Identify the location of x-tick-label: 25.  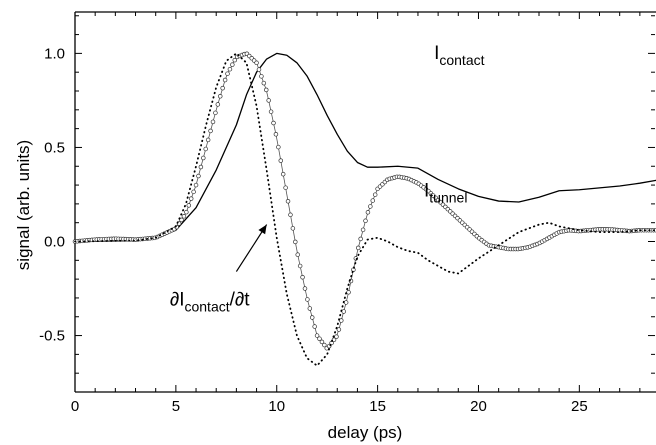
(579, 406).